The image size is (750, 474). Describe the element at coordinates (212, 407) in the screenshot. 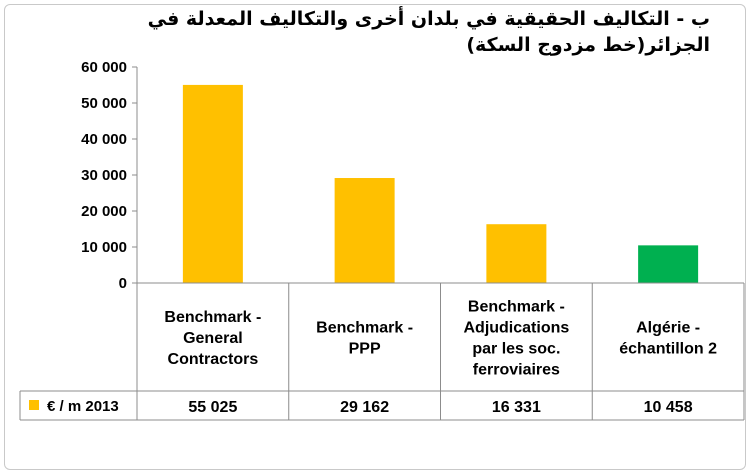

I see `data-table-value: 55 025` at that location.